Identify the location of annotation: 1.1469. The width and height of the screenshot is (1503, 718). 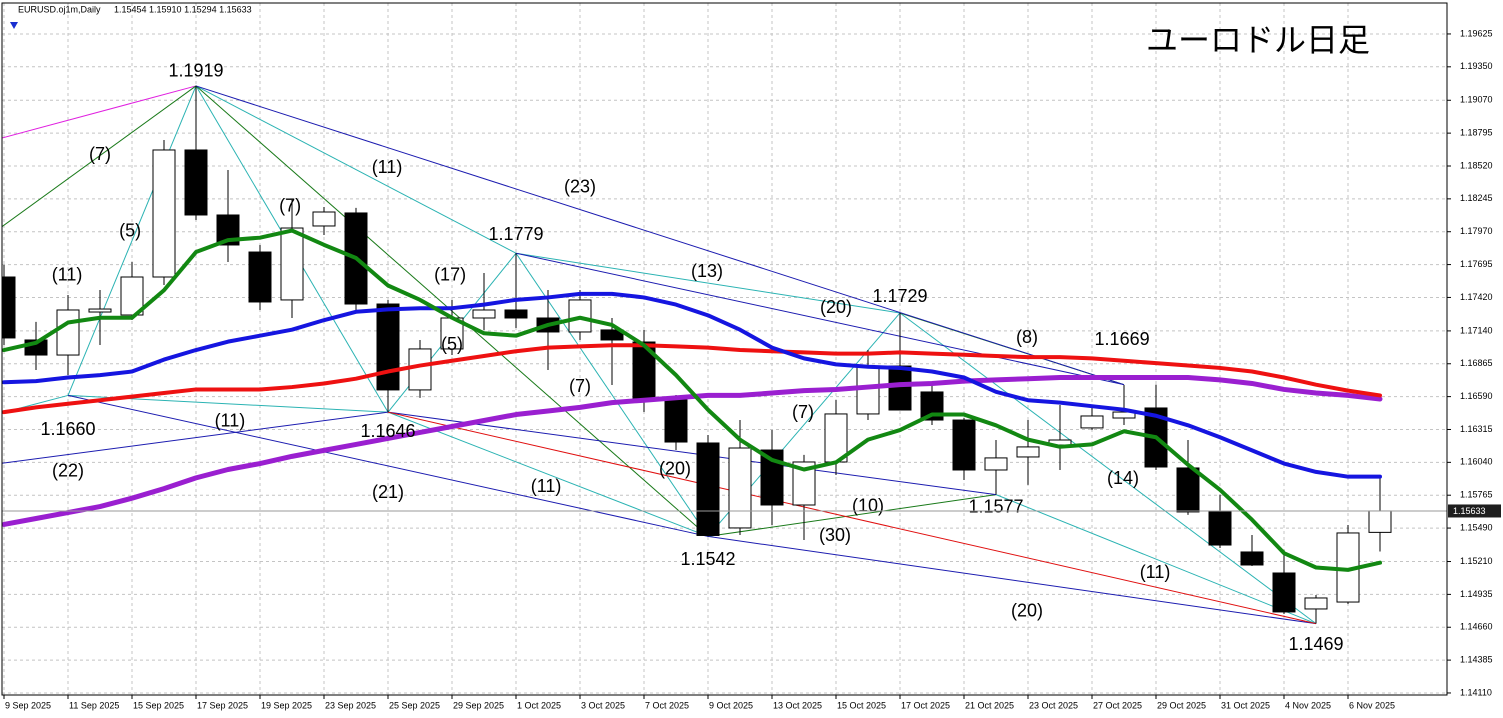
(1315, 644).